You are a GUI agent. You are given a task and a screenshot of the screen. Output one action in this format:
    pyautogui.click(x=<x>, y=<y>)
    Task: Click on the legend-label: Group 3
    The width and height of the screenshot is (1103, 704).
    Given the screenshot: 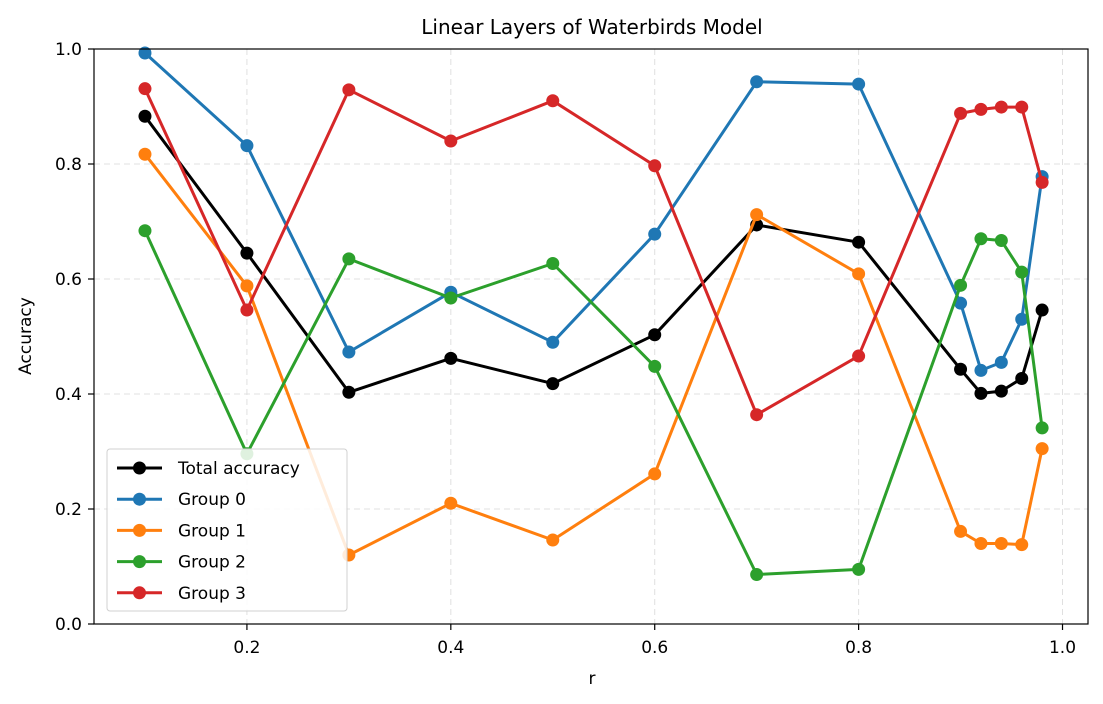 What is the action you would take?
    pyautogui.click(x=212, y=594)
    